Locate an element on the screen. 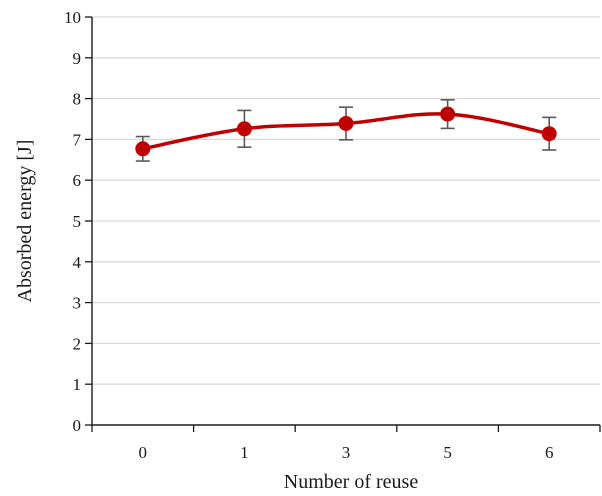 The height and width of the screenshot is (496, 602). x-tick-label: 6 is located at coordinates (549, 452).